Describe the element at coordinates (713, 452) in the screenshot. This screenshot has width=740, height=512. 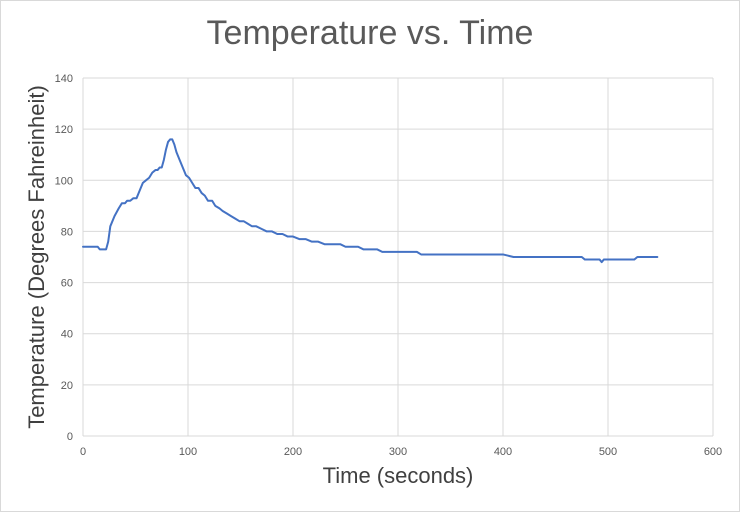
I see `x-tick-label: 600` at that location.